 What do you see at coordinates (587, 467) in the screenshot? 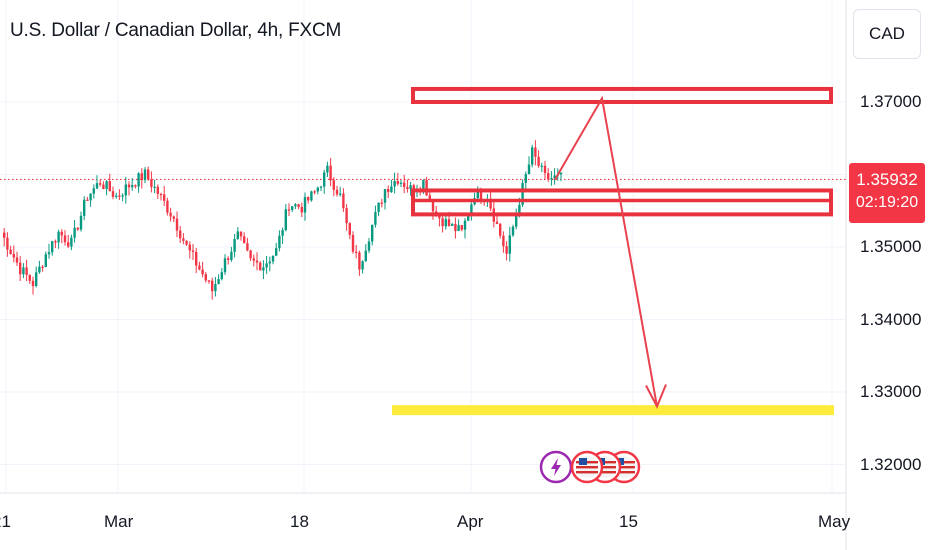
I see `us-flag-event-icon` at bounding box center [587, 467].